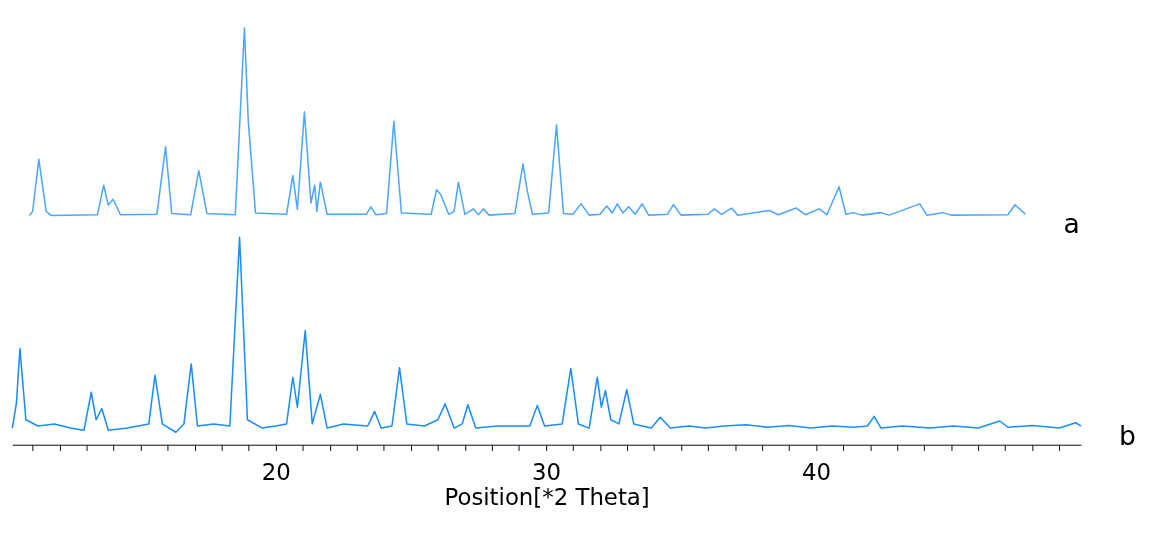 The image size is (1157, 543). I want to click on x-axis-title: Position[*2 Theta], so click(547, 497).